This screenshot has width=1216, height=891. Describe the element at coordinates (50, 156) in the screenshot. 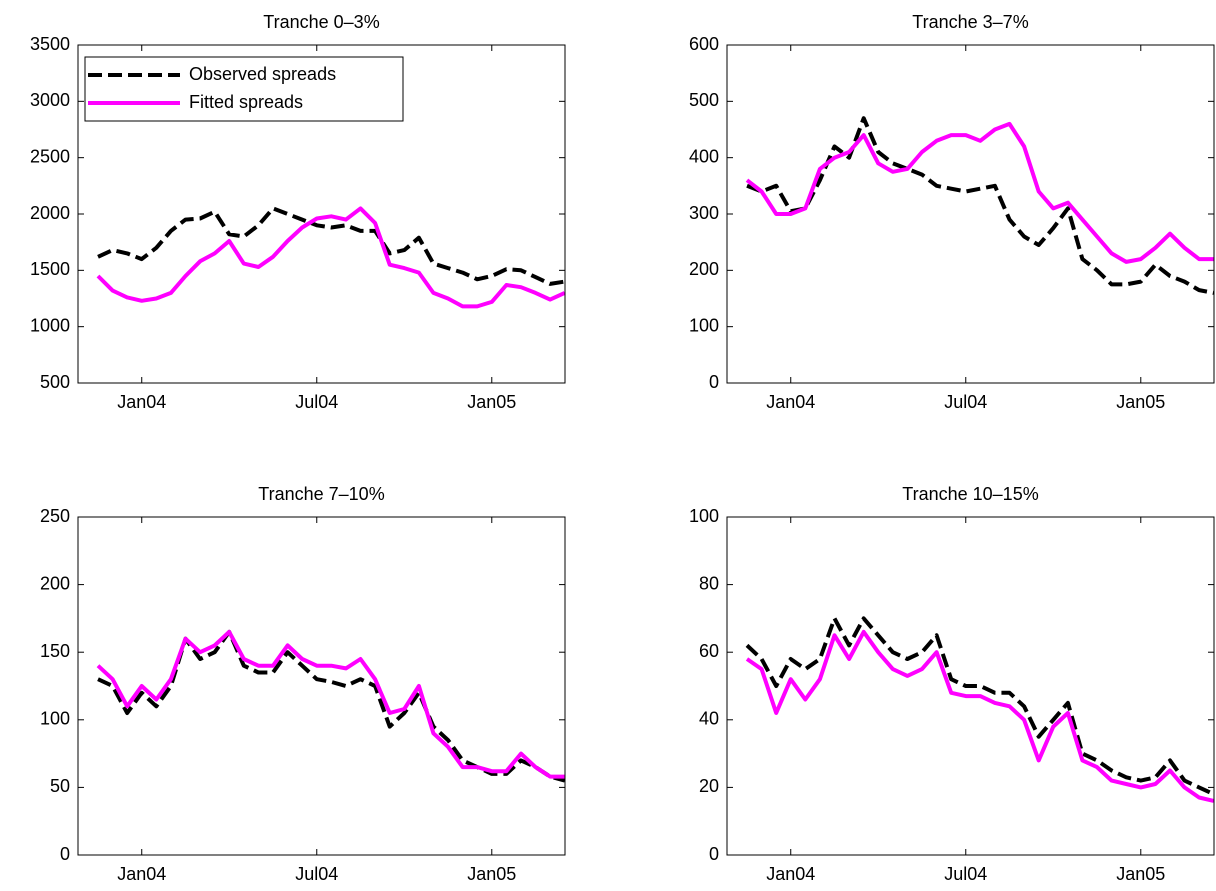

I see `y-tick-label: 2500` at that location.